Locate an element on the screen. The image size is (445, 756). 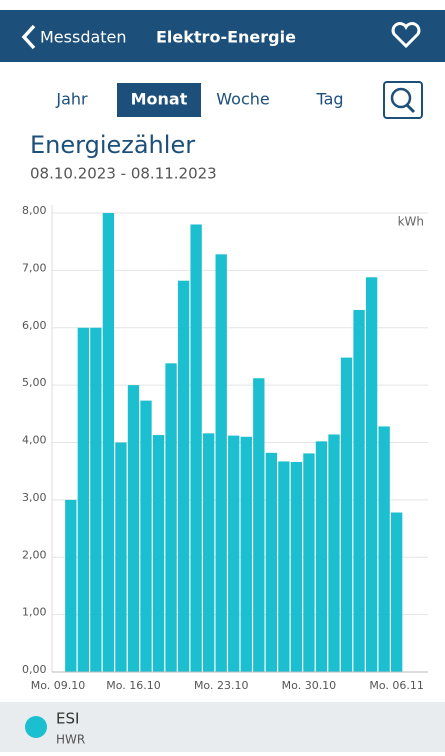
y-tick-label: 8,00 is located at coordinates (34, 210).